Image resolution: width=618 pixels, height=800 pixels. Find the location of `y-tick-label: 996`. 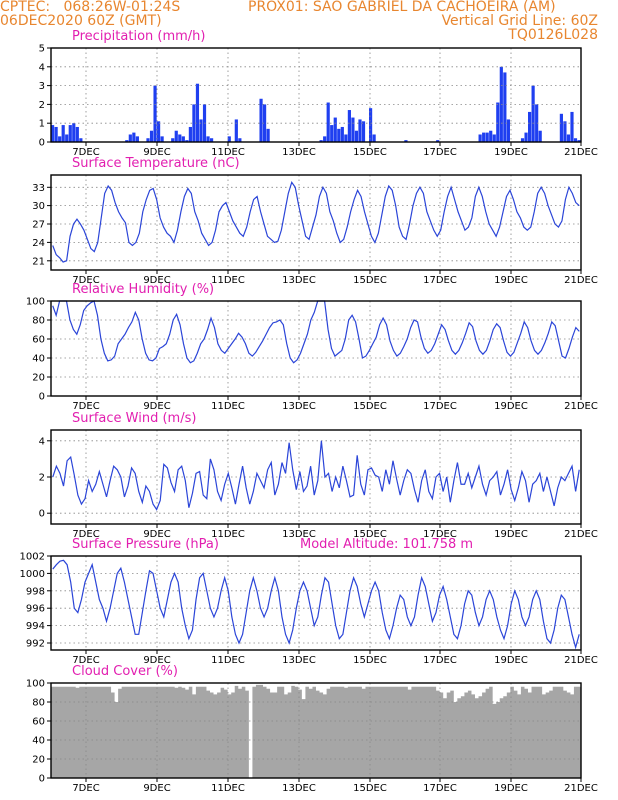

y-tick-label: 996 is located at coordinates (35, 609).